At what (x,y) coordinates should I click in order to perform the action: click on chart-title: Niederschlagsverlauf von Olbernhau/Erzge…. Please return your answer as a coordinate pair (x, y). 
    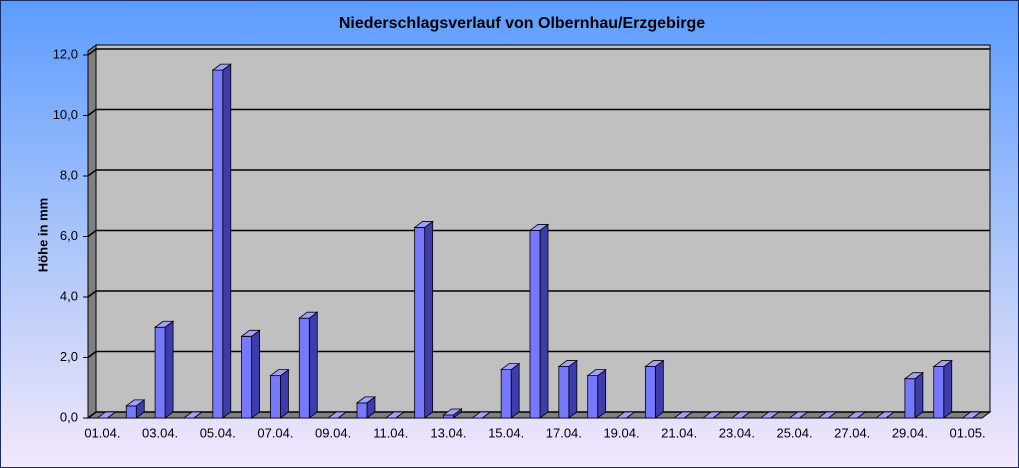
    Looking at the image, I should click on (522, 23).